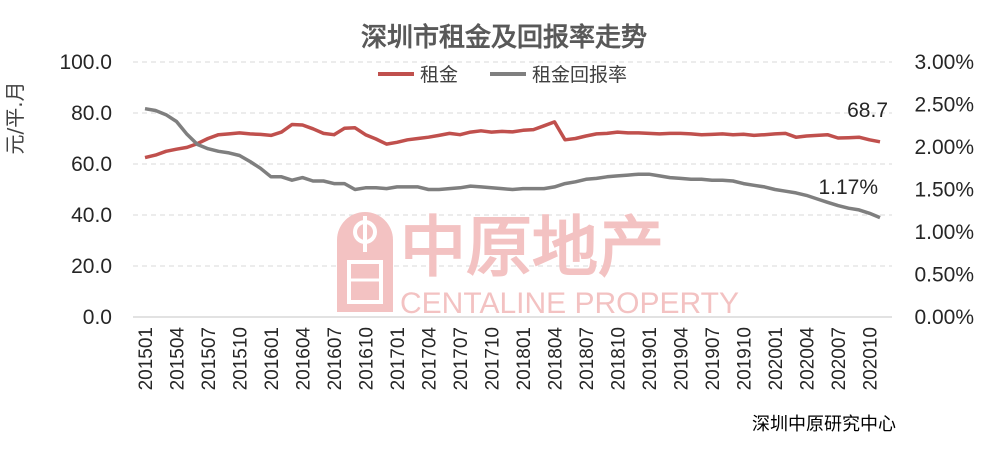 The height and width of the screenshot is (449, 1008). Describe the element at coordinates (839, 358) in the screenshot. I see `x-tick-label: 202007` at that location.